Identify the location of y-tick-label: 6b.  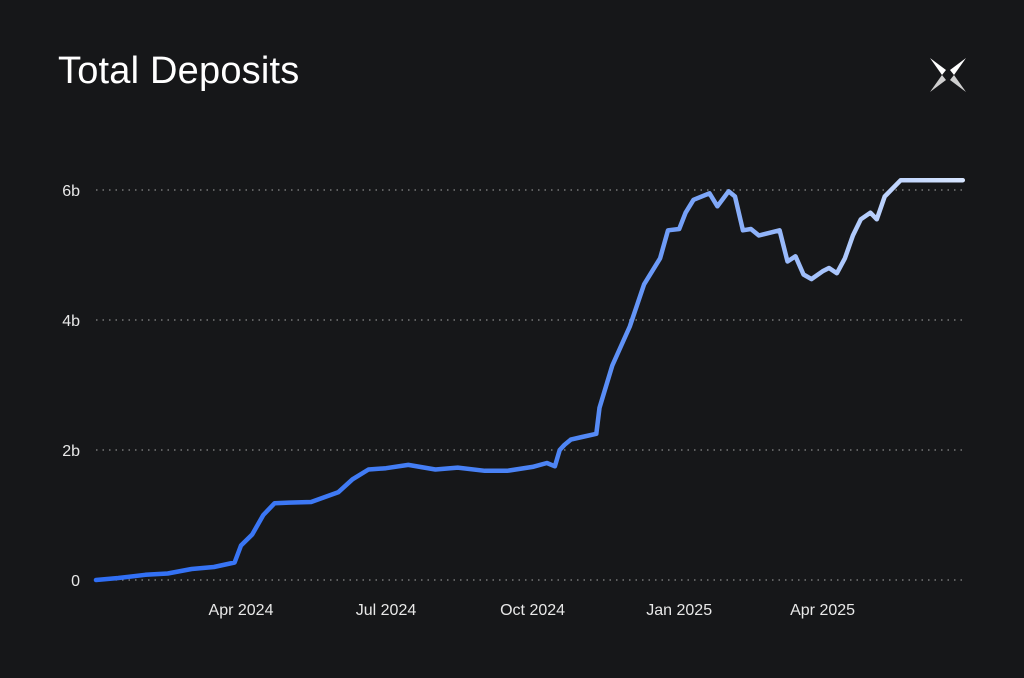
(71, 191).